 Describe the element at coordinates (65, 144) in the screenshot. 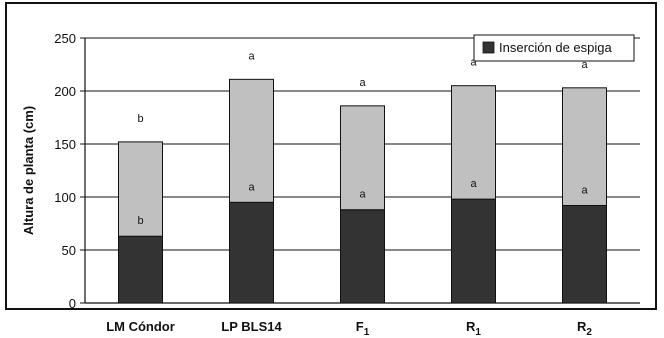

I see `y-tick-label: 150` at that location.